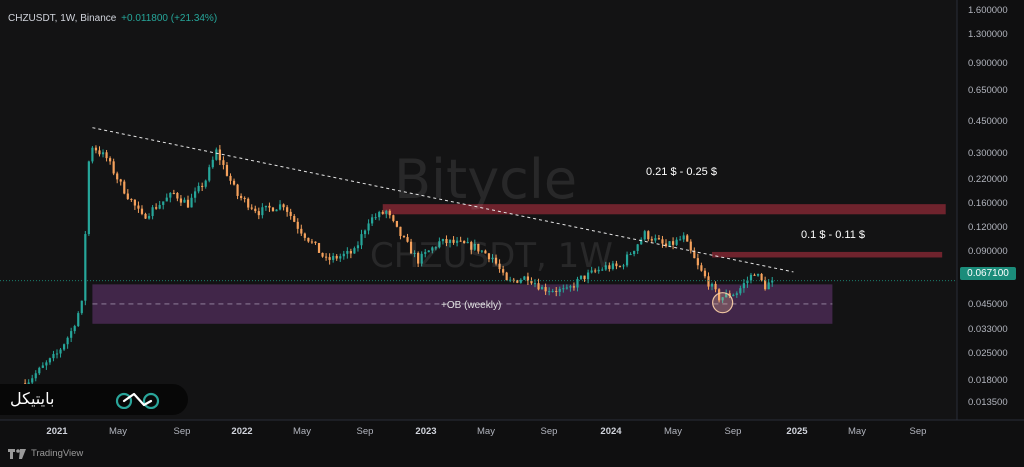 The image size is (1024, 467). I want to click on y-tick-label: 0.900000, so click(988, 63).